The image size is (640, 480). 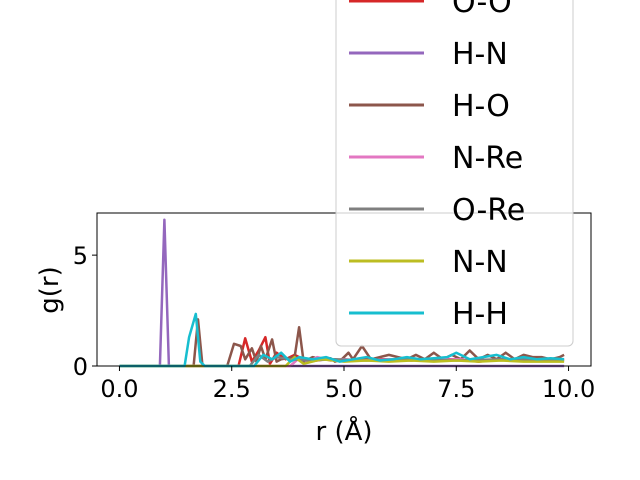 What do you see at coordinates (482, 10) in the screenshot?
I see `legend-label: O-O` at bounding box center [482, 10].